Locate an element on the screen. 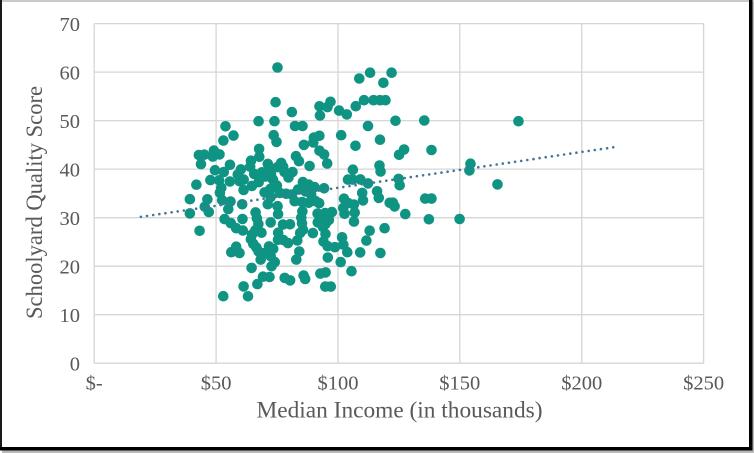 The width and height of the screenshot is (754, 453). svg-text: 0 is located at coordinates (75, 364).